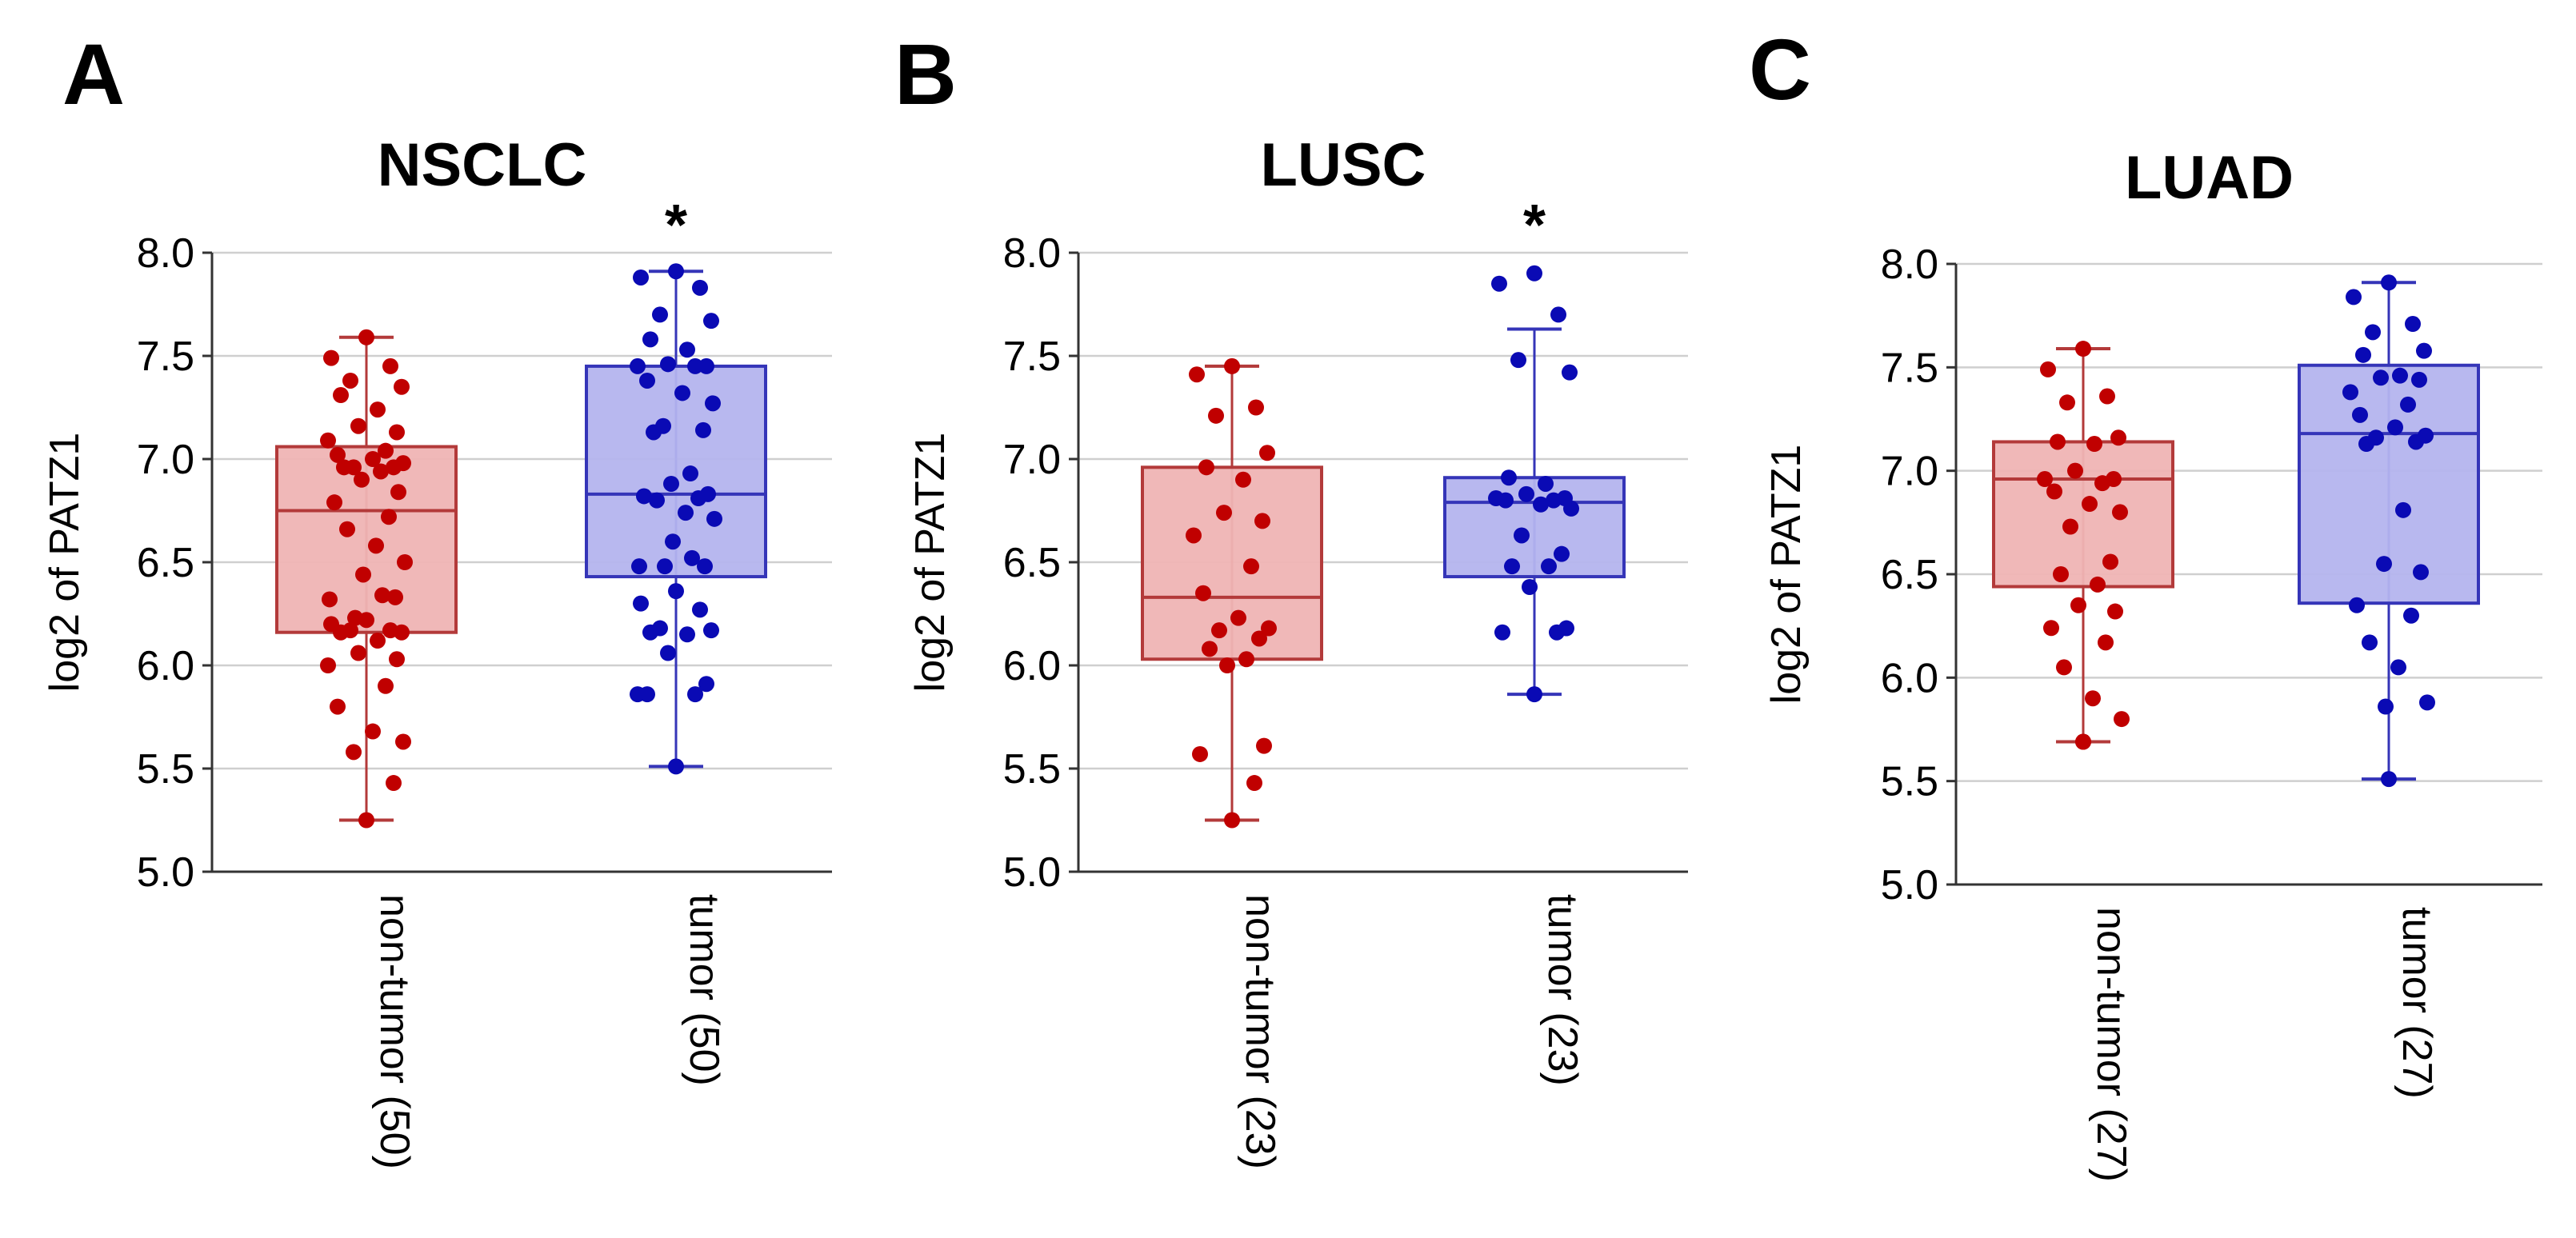 The width and height of the screenshot is (2576, 1238). I want to click on y-tick-label: 6.0, so click(165, 666).